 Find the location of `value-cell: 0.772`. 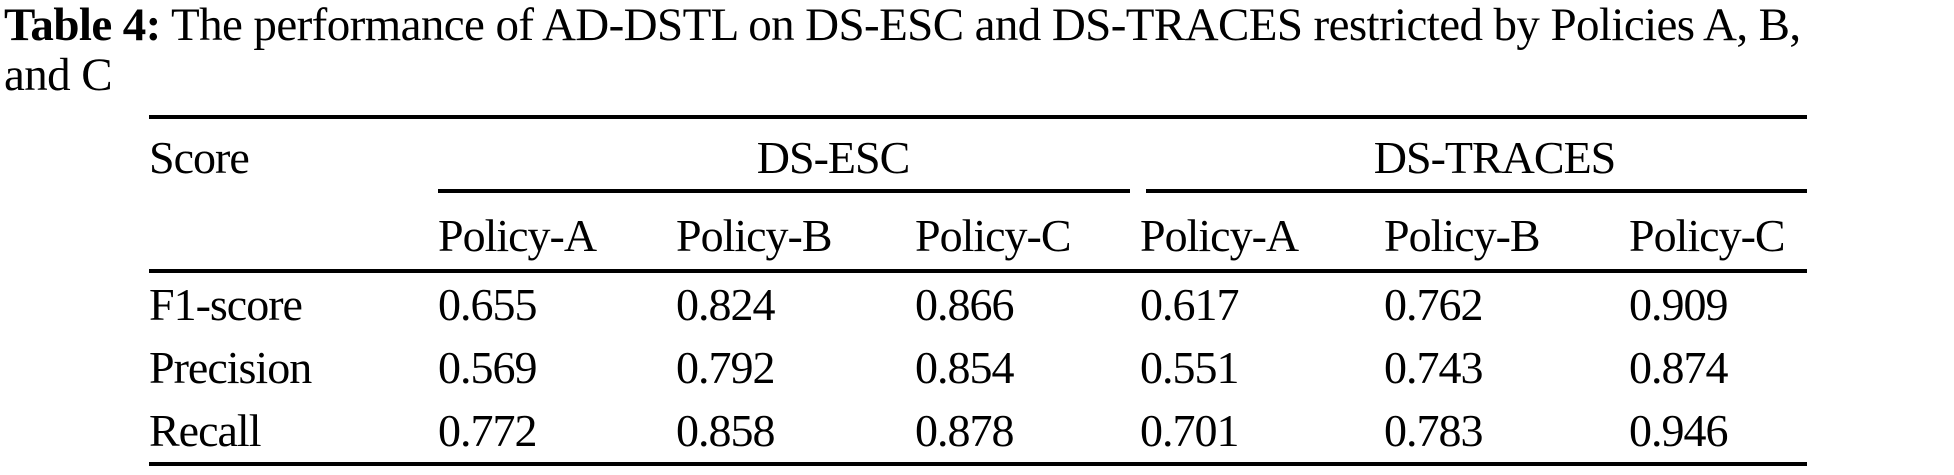

value-cell: 0.772 is located at coordinates (488, 430).